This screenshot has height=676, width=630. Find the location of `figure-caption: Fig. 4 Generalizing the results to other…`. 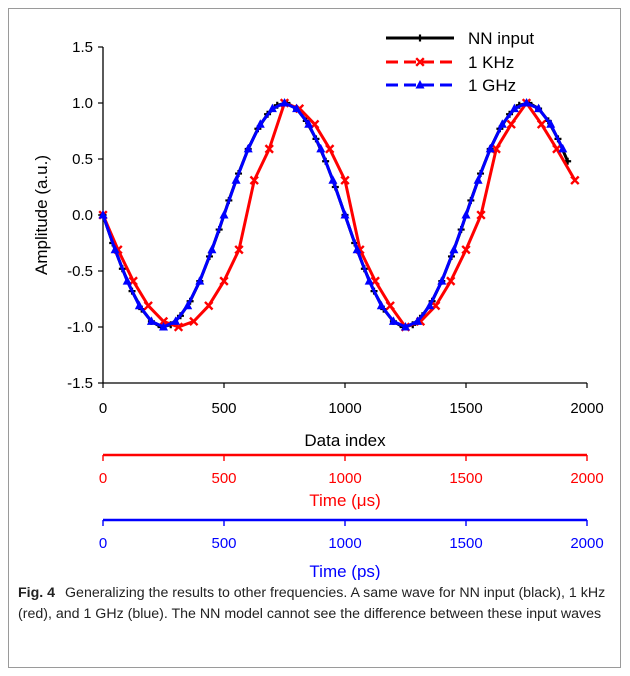

figure-caption: Fig. 4 Generalizing the results to other… is located at coordinates (315, 604).